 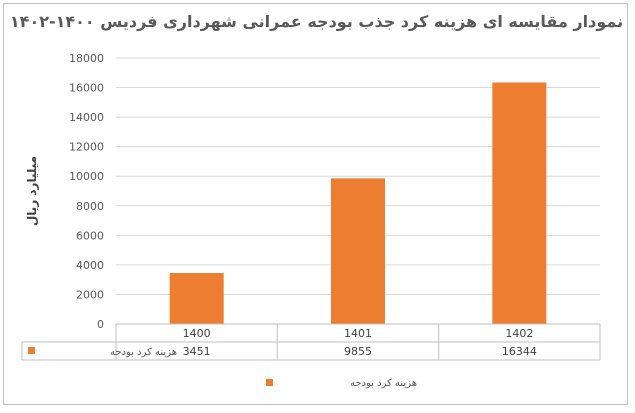 What do you see at coordinates (86, 176) in the screenshot?
I see `y-tick-label: 10000` at bounding box center [86, 176].